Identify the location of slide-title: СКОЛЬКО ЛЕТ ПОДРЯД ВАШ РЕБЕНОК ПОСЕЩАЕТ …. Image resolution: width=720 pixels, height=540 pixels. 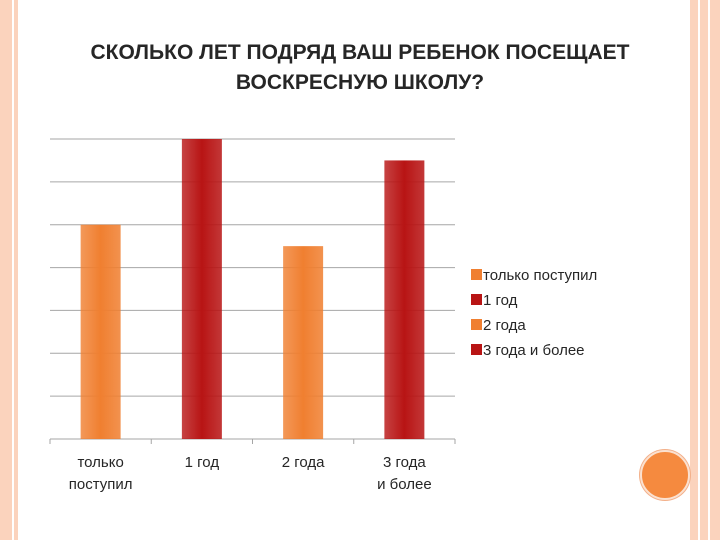
(360, 67).